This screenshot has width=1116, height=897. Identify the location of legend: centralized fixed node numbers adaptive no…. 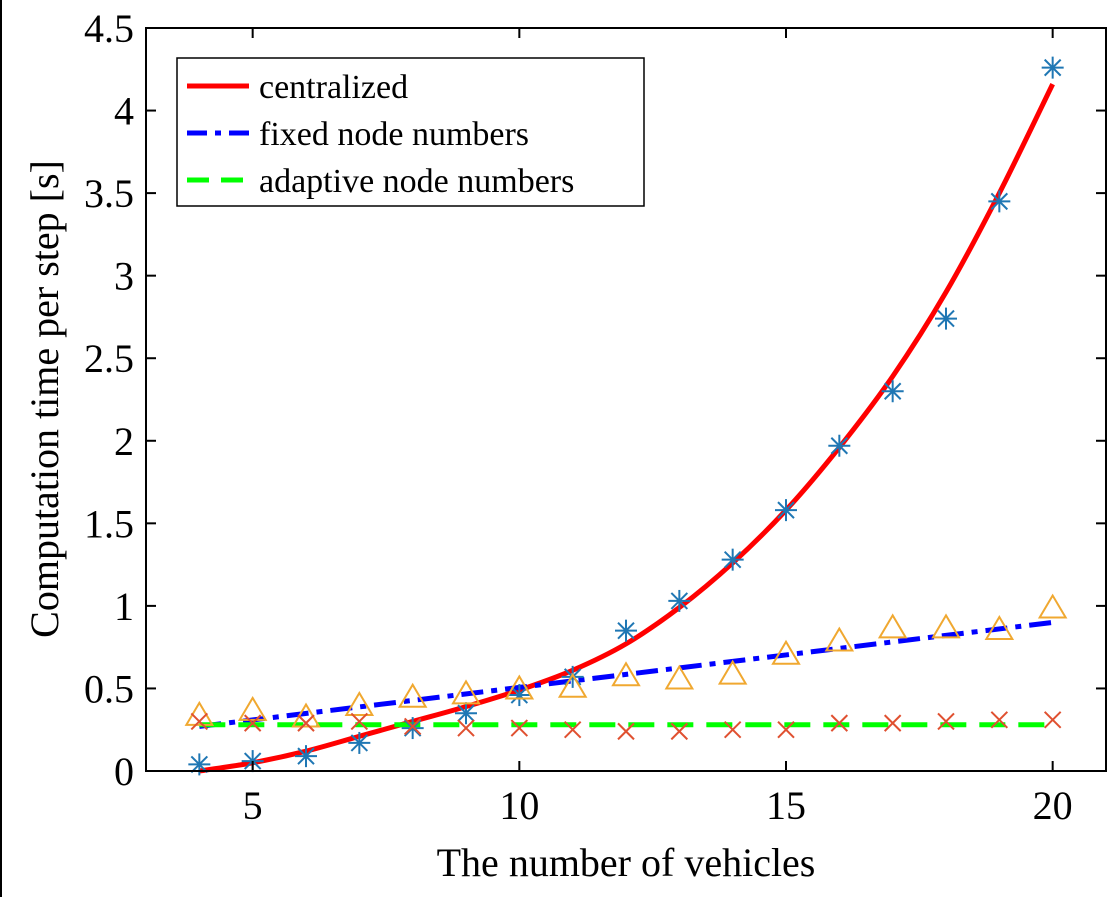
(410, 132).